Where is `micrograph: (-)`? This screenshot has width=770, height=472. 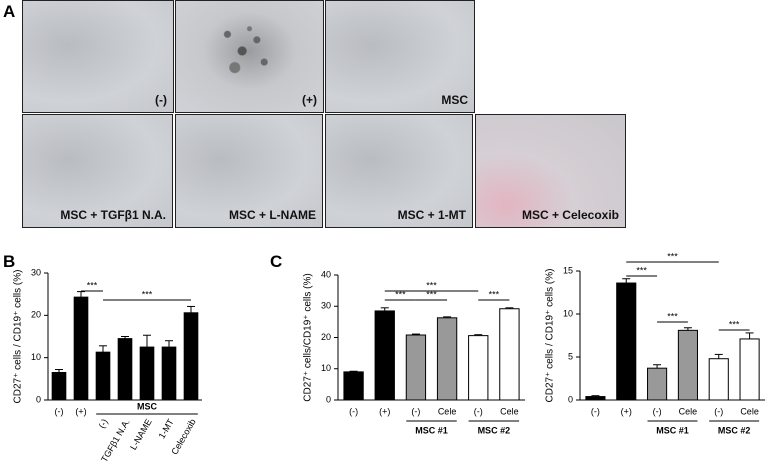 micrograph: (-) is located at coordinates (98, 56).